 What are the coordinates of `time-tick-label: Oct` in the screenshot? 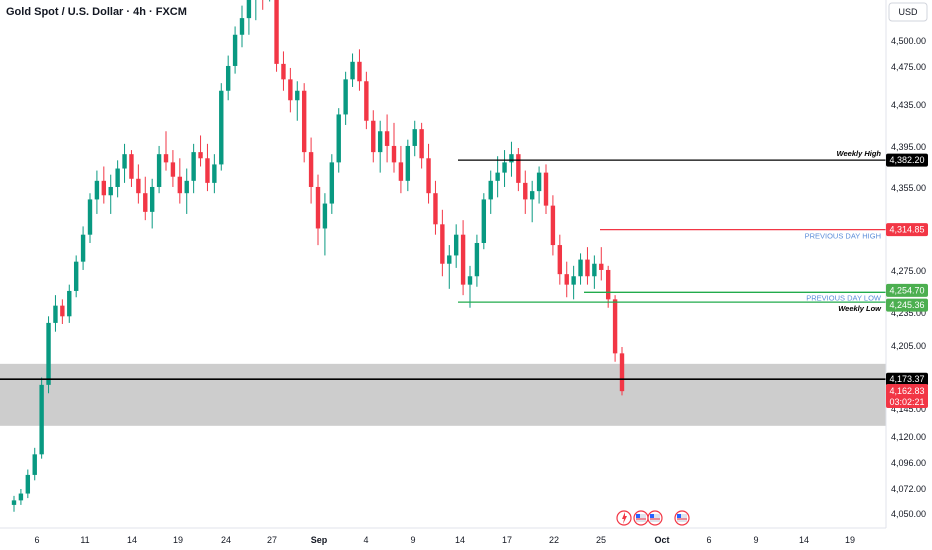 It's located at (661, 540).